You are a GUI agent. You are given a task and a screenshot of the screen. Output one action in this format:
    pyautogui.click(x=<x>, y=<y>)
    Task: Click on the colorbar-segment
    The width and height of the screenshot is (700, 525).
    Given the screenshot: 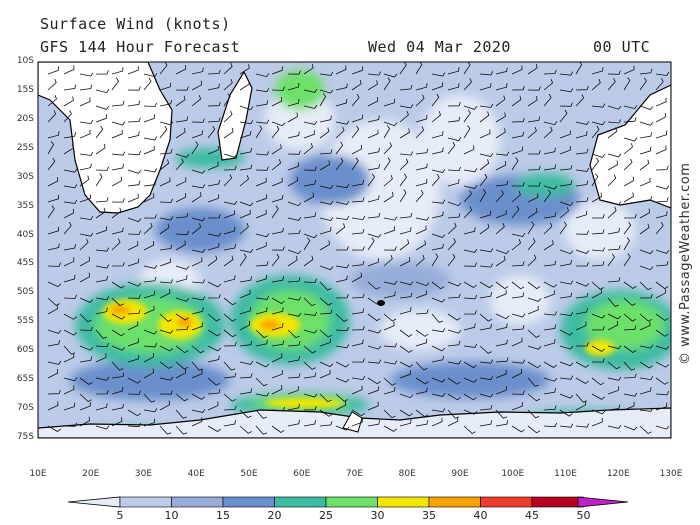 What is the action you would take?
    pyautogui.click(x=351, y=502)
    